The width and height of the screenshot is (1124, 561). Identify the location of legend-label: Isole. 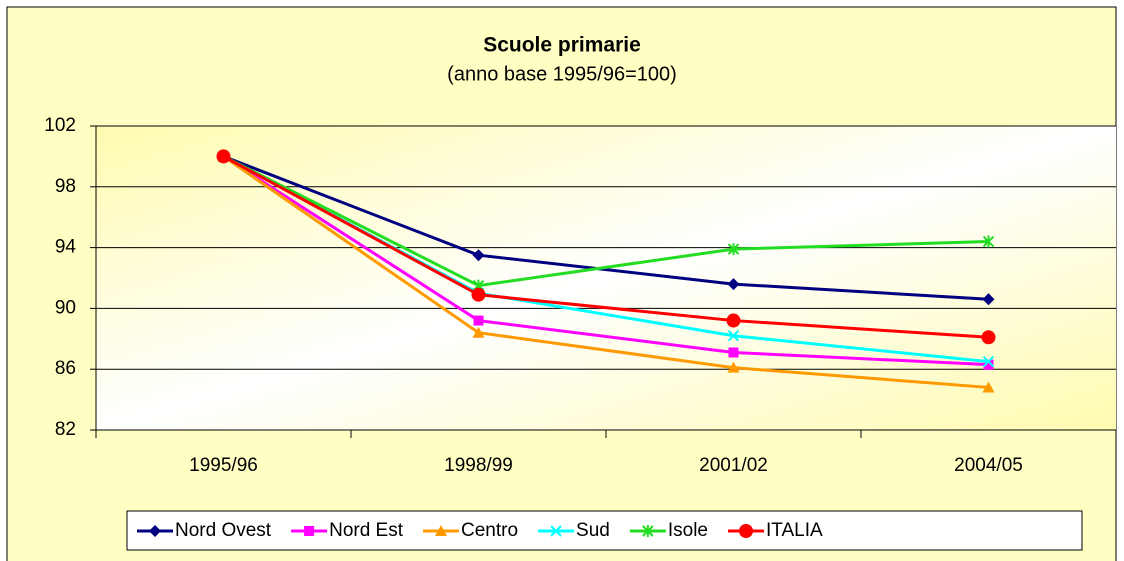
(688, 530).